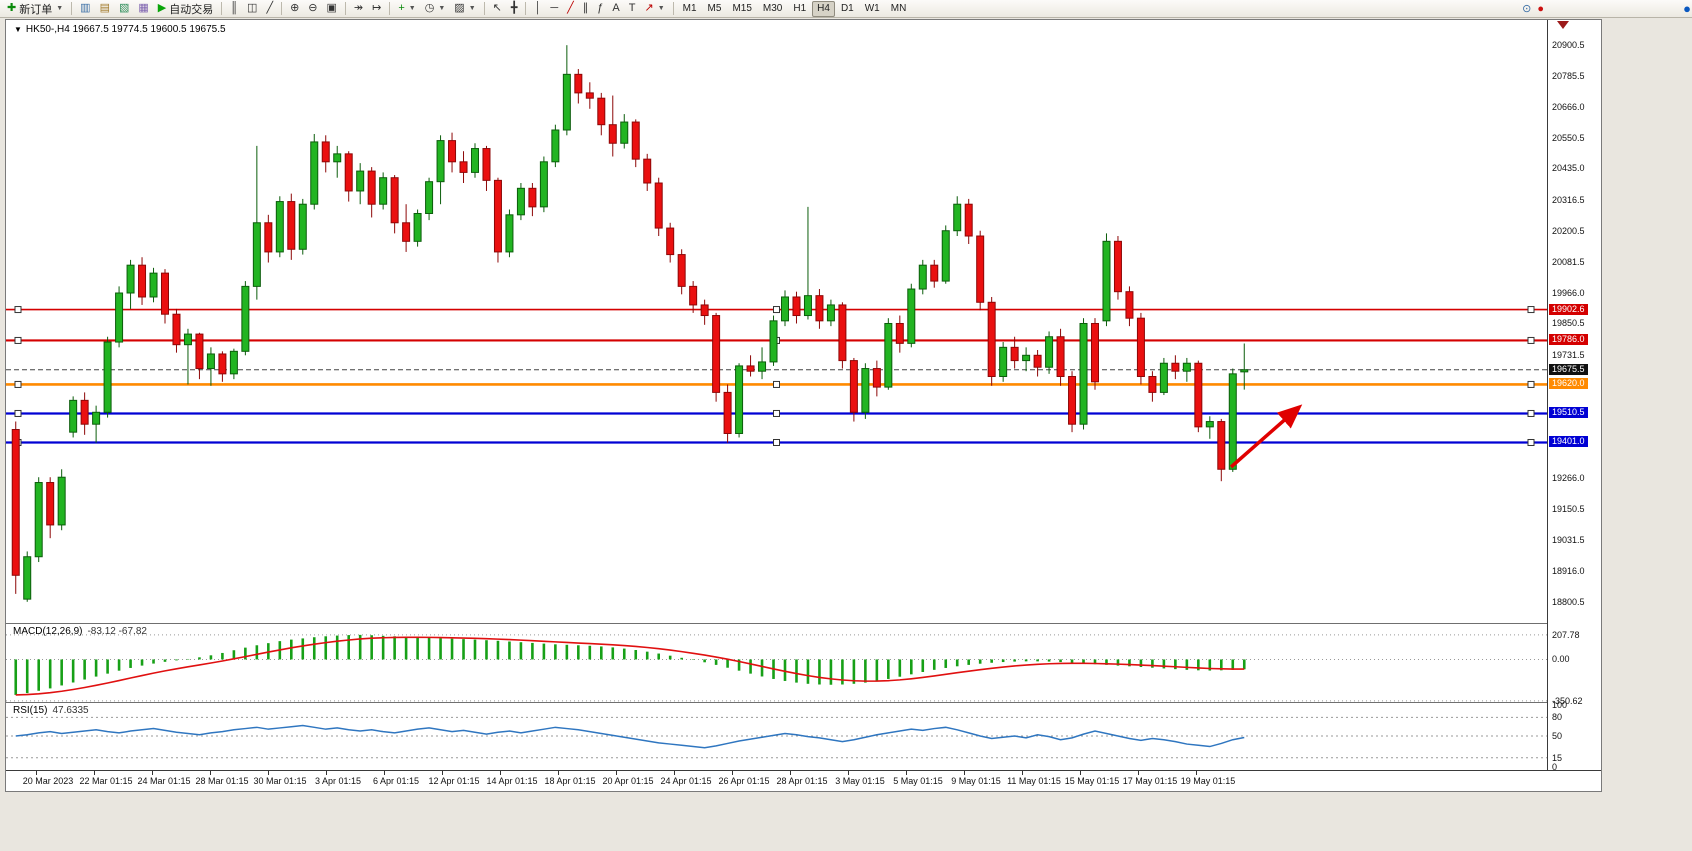 The height and width of the screenshot is (851, 1692). I want to click on one-click-trading-toggle: ▼, so click(18, 29).